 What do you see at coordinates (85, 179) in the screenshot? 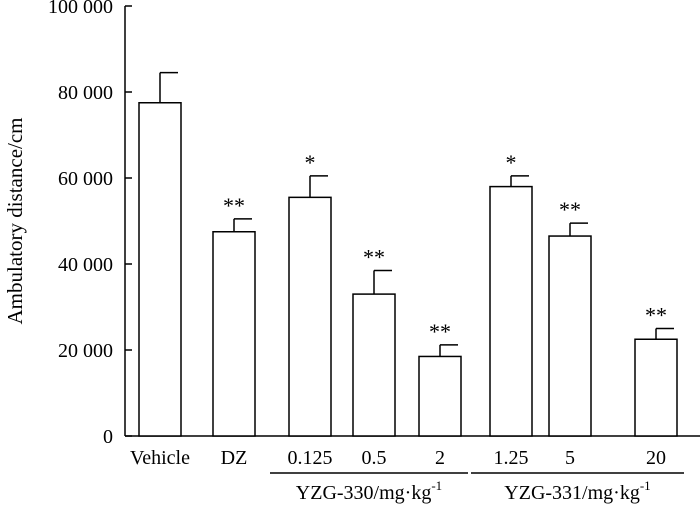
I see `y-tick-label: 60 000` at bounding box center [85, 179].